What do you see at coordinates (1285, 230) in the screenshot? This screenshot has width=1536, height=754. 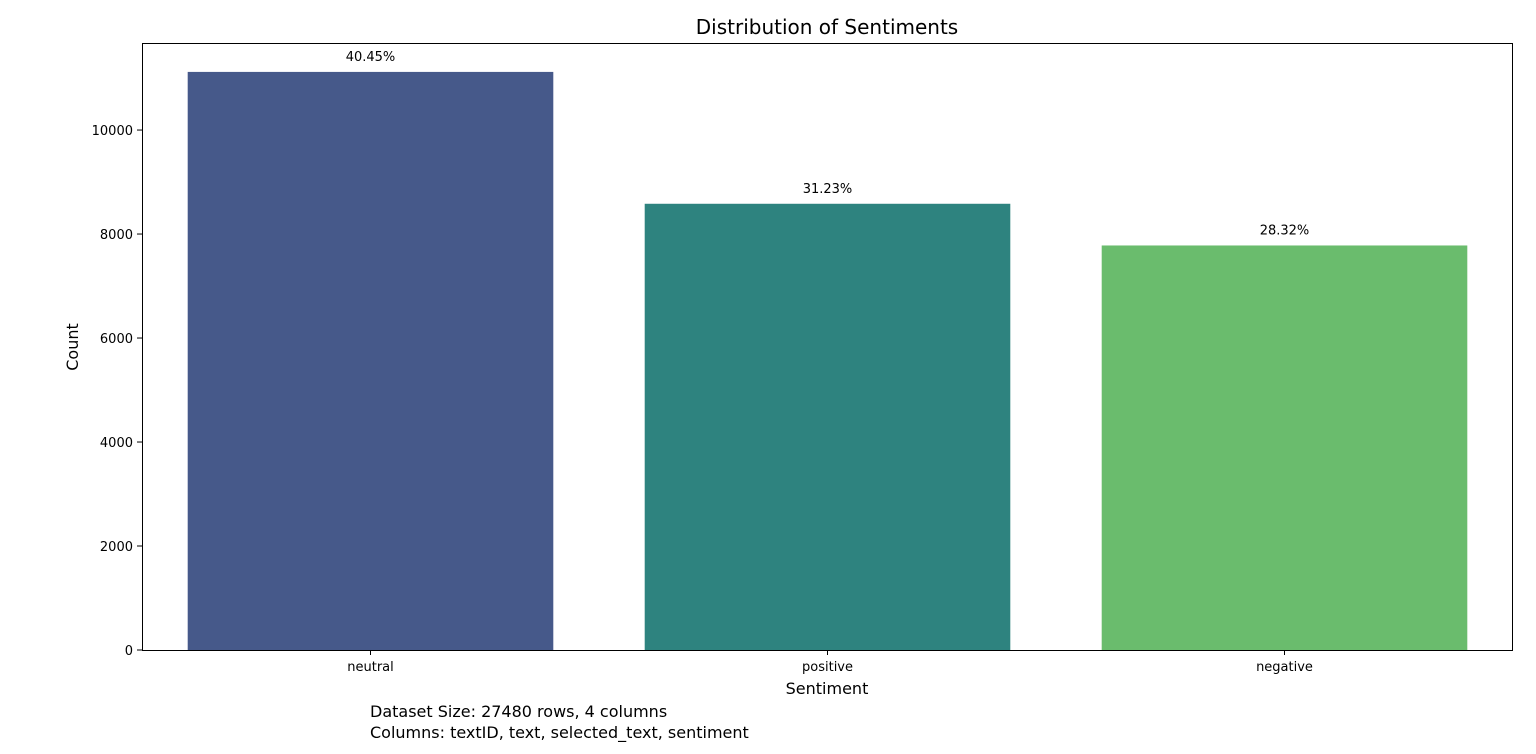 I see `data-label-negative: 28.32%` at bounding box center [1285, 230].